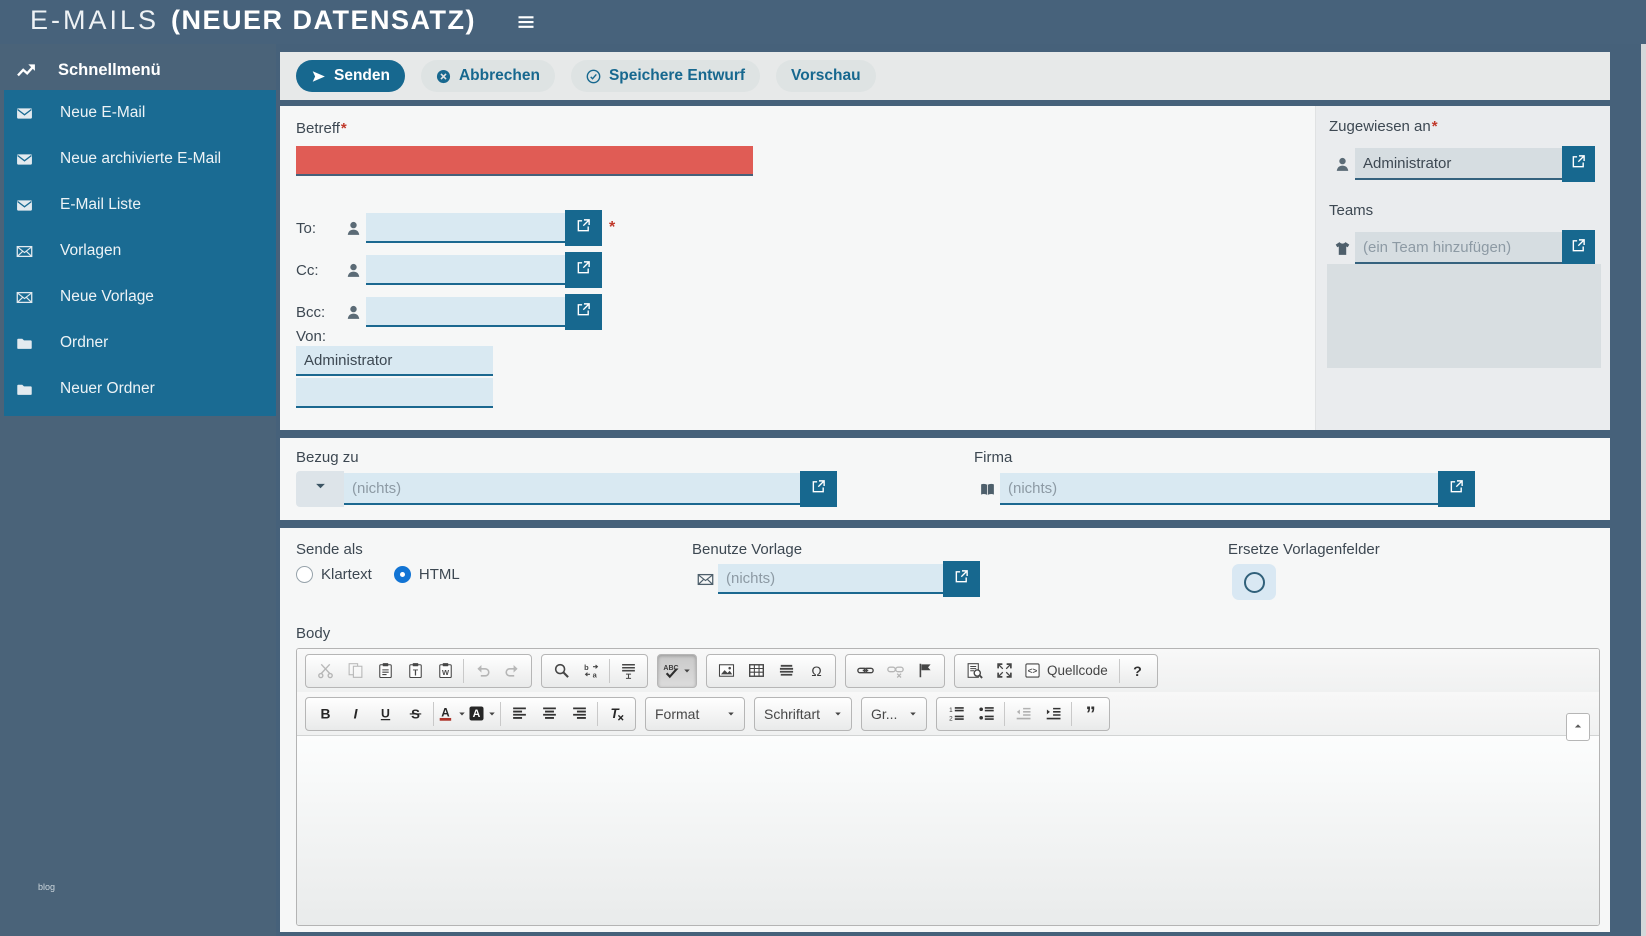  I want to click on spellcheck-button: ABC, so click(677, 671).